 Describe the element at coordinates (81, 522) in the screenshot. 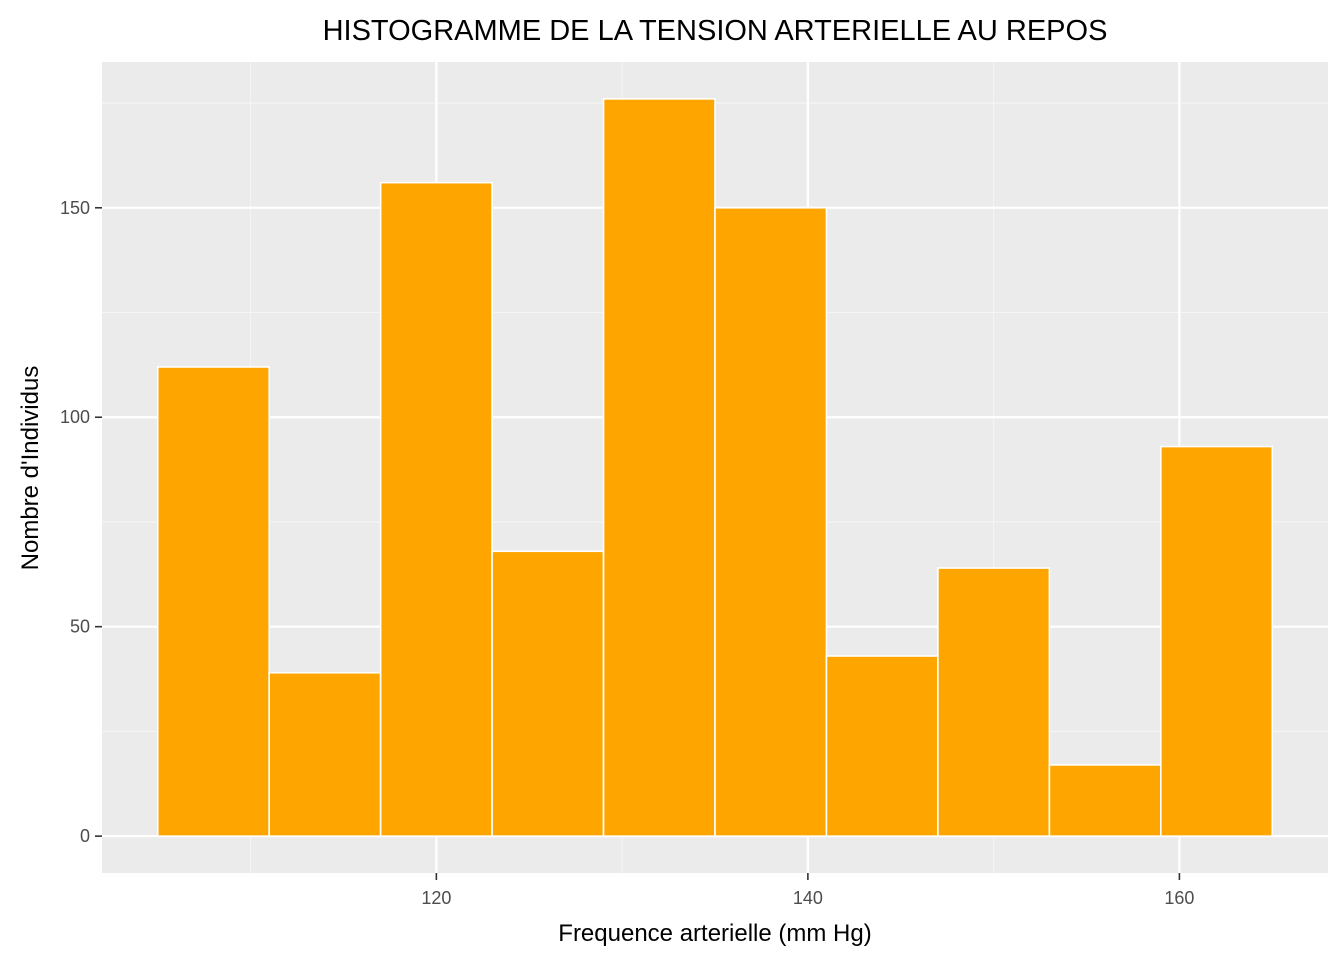

I see `y-axis-ticks: 0 50 100 150` at that location.